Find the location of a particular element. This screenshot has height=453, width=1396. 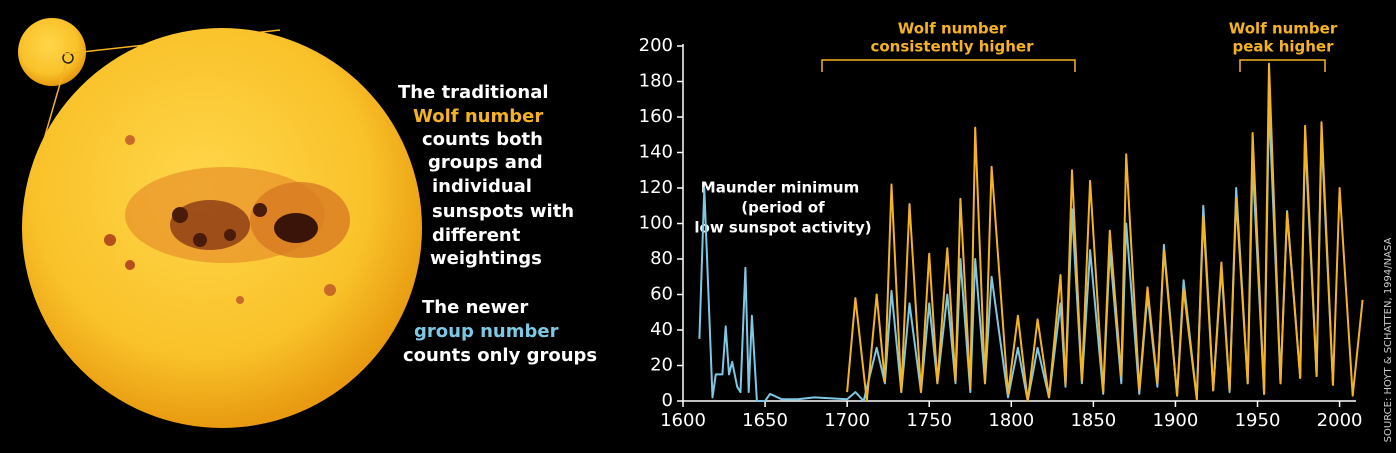

y-tick-label: 40 is located at coordinates (661, 329).